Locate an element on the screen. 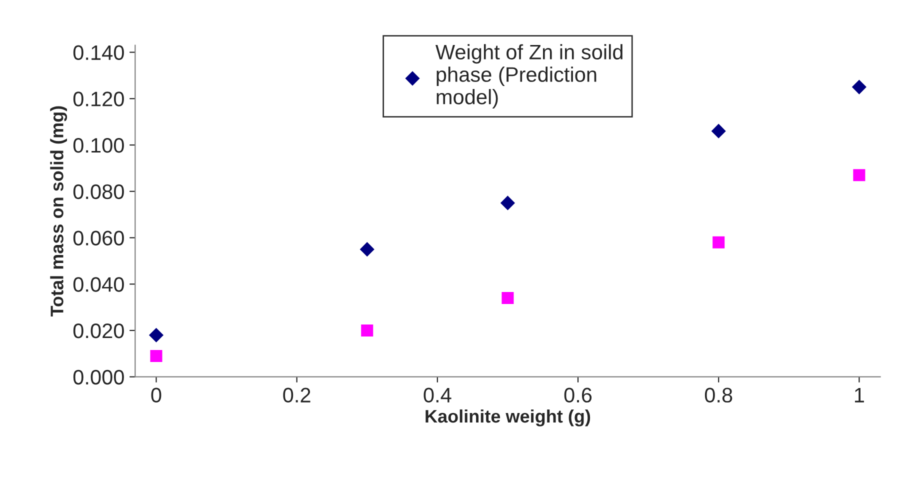  y-tick-label: 0.000 is located at coordinates (98, 377).